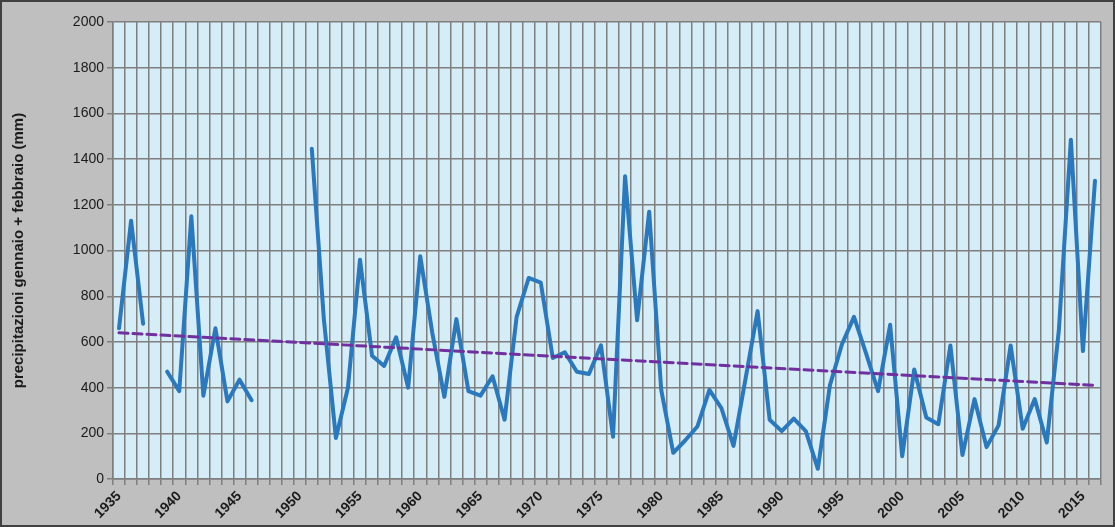 This screenshot has height=527, width=1115. Describe the element at coordinates (88, 249) in the screenshot. I see `y-tick-label: 1000` at that location.